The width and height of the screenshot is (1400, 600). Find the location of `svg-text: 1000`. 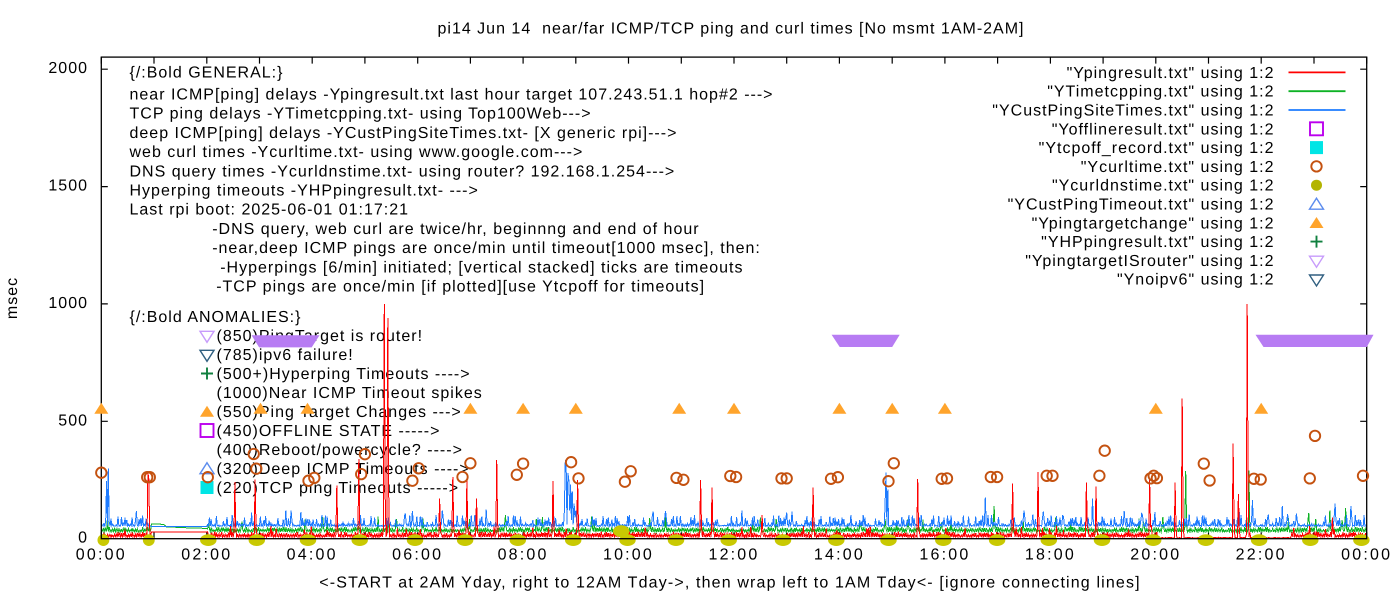

svg-text: 1000 is located at coordinates (68, 303).